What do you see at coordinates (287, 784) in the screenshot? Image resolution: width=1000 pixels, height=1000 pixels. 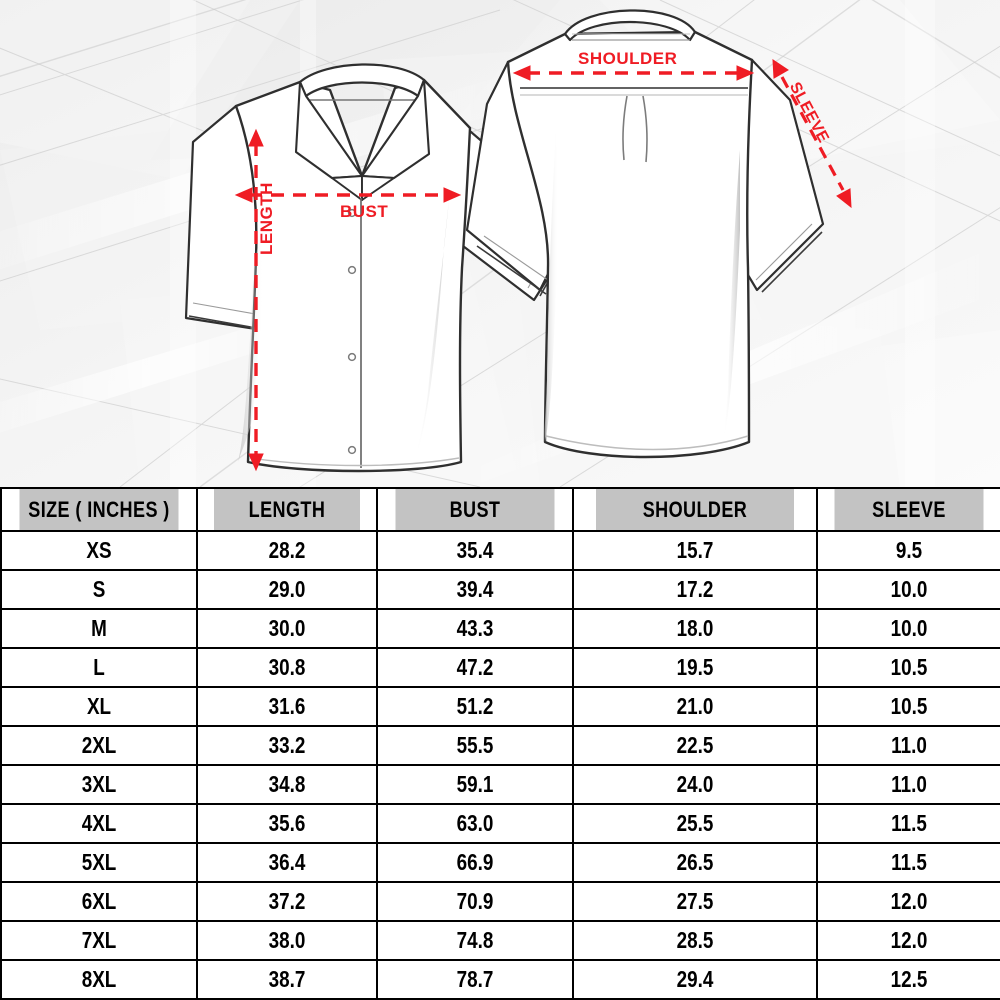 I see `cell-length: 34.8` at bounding box center [287, 784].